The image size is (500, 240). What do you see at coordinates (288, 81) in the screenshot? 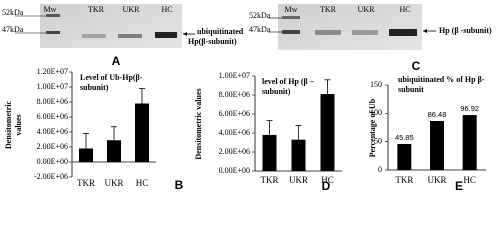
I see `chart-title: level of Hp (β –` at bounding box center [288, 81].